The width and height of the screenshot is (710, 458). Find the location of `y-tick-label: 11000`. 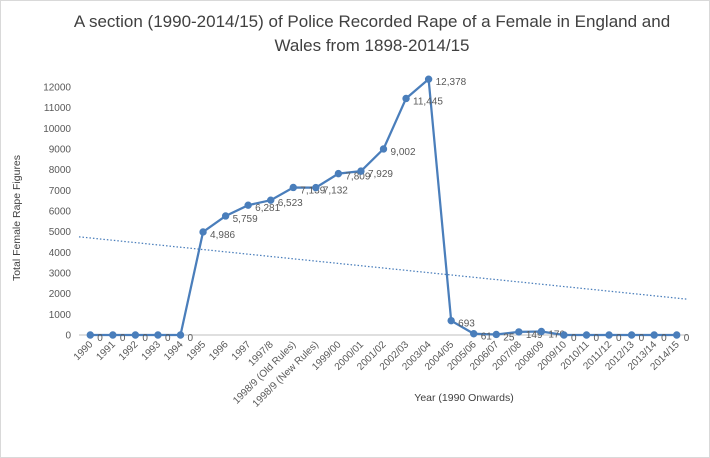

y-tick-label: 11000 is located at coordinates (58, 108).